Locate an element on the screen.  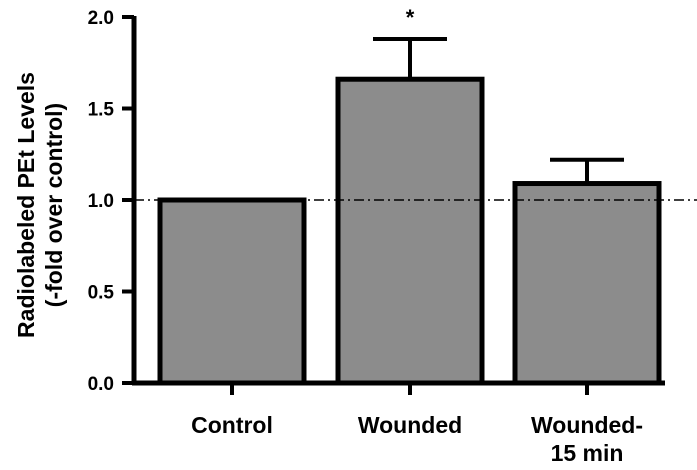
y-axis-label-line1: Radiolabeled PEt Levels is located at coordinates (26, 205).